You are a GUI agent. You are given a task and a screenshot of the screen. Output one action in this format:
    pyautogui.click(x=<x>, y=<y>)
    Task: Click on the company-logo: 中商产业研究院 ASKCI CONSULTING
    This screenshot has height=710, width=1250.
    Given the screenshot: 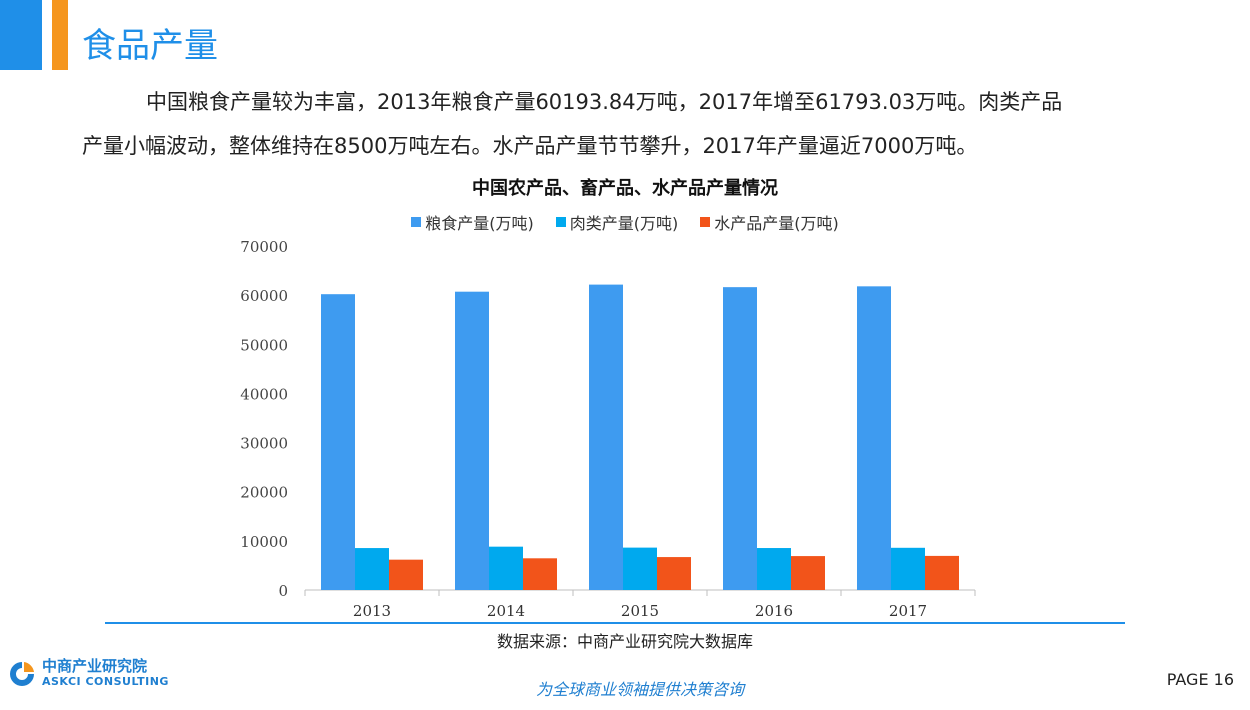 What is the action you would take?
    pyautogui.click(x=88, y=673)
    